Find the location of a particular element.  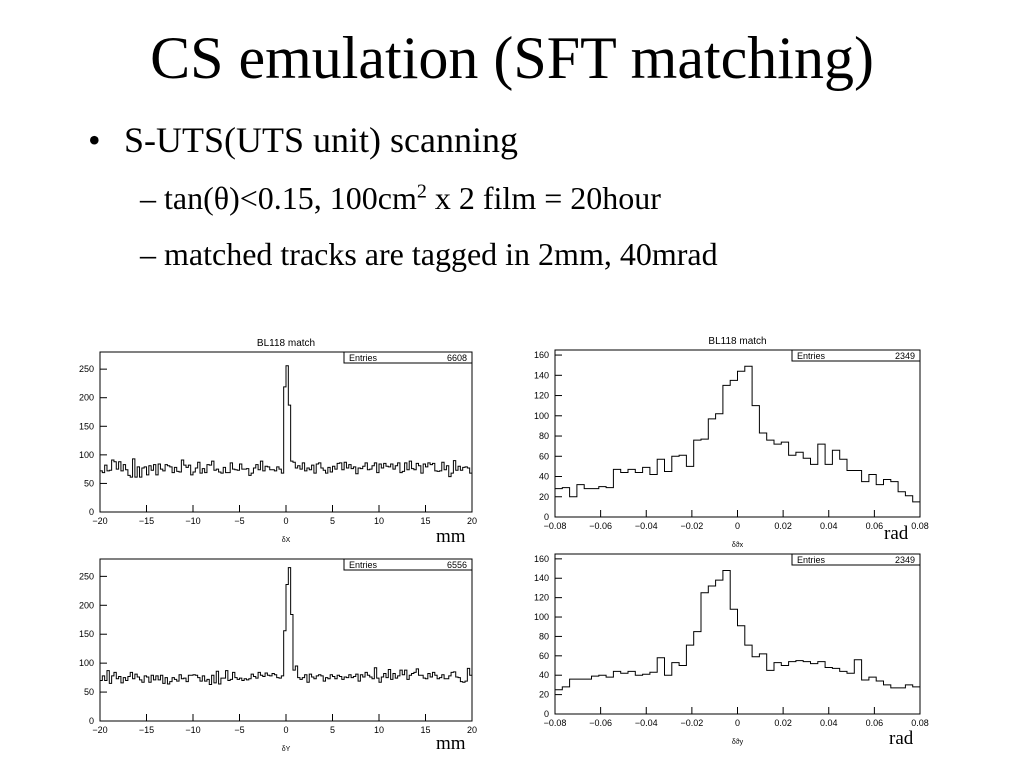

sub2-text: matched tracks are tagged in 2mm, 40mrad is located at coordinates (441, 254).